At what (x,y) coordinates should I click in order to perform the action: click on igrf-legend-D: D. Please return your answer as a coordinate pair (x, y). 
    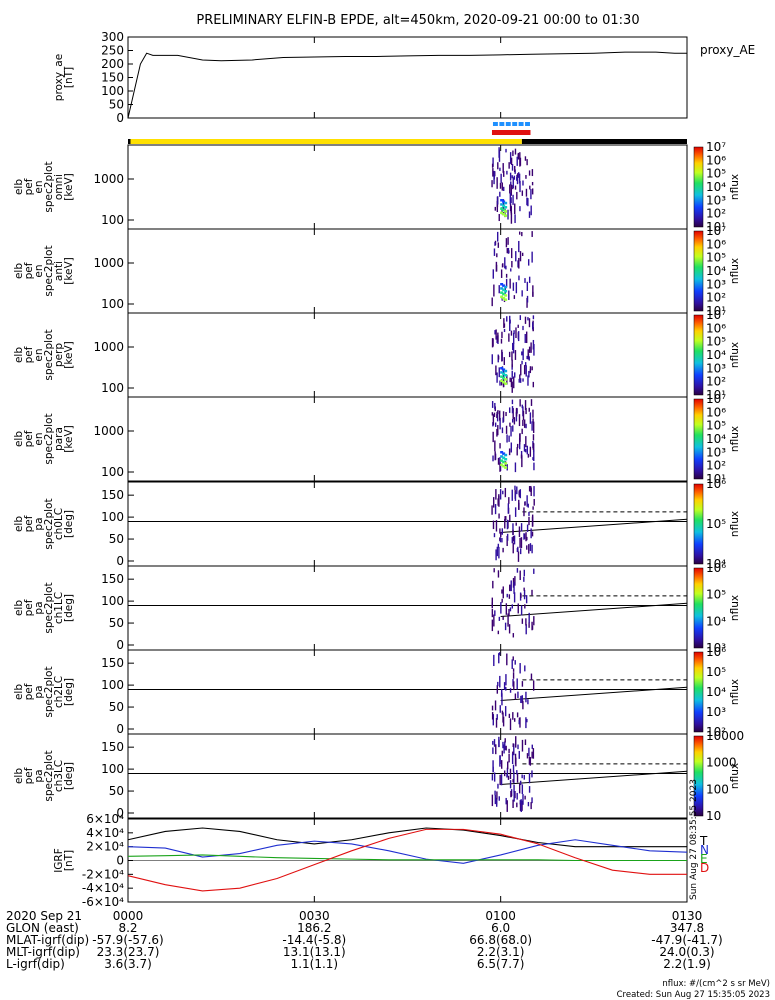
    Looking at the image, I should click on (704, 868).